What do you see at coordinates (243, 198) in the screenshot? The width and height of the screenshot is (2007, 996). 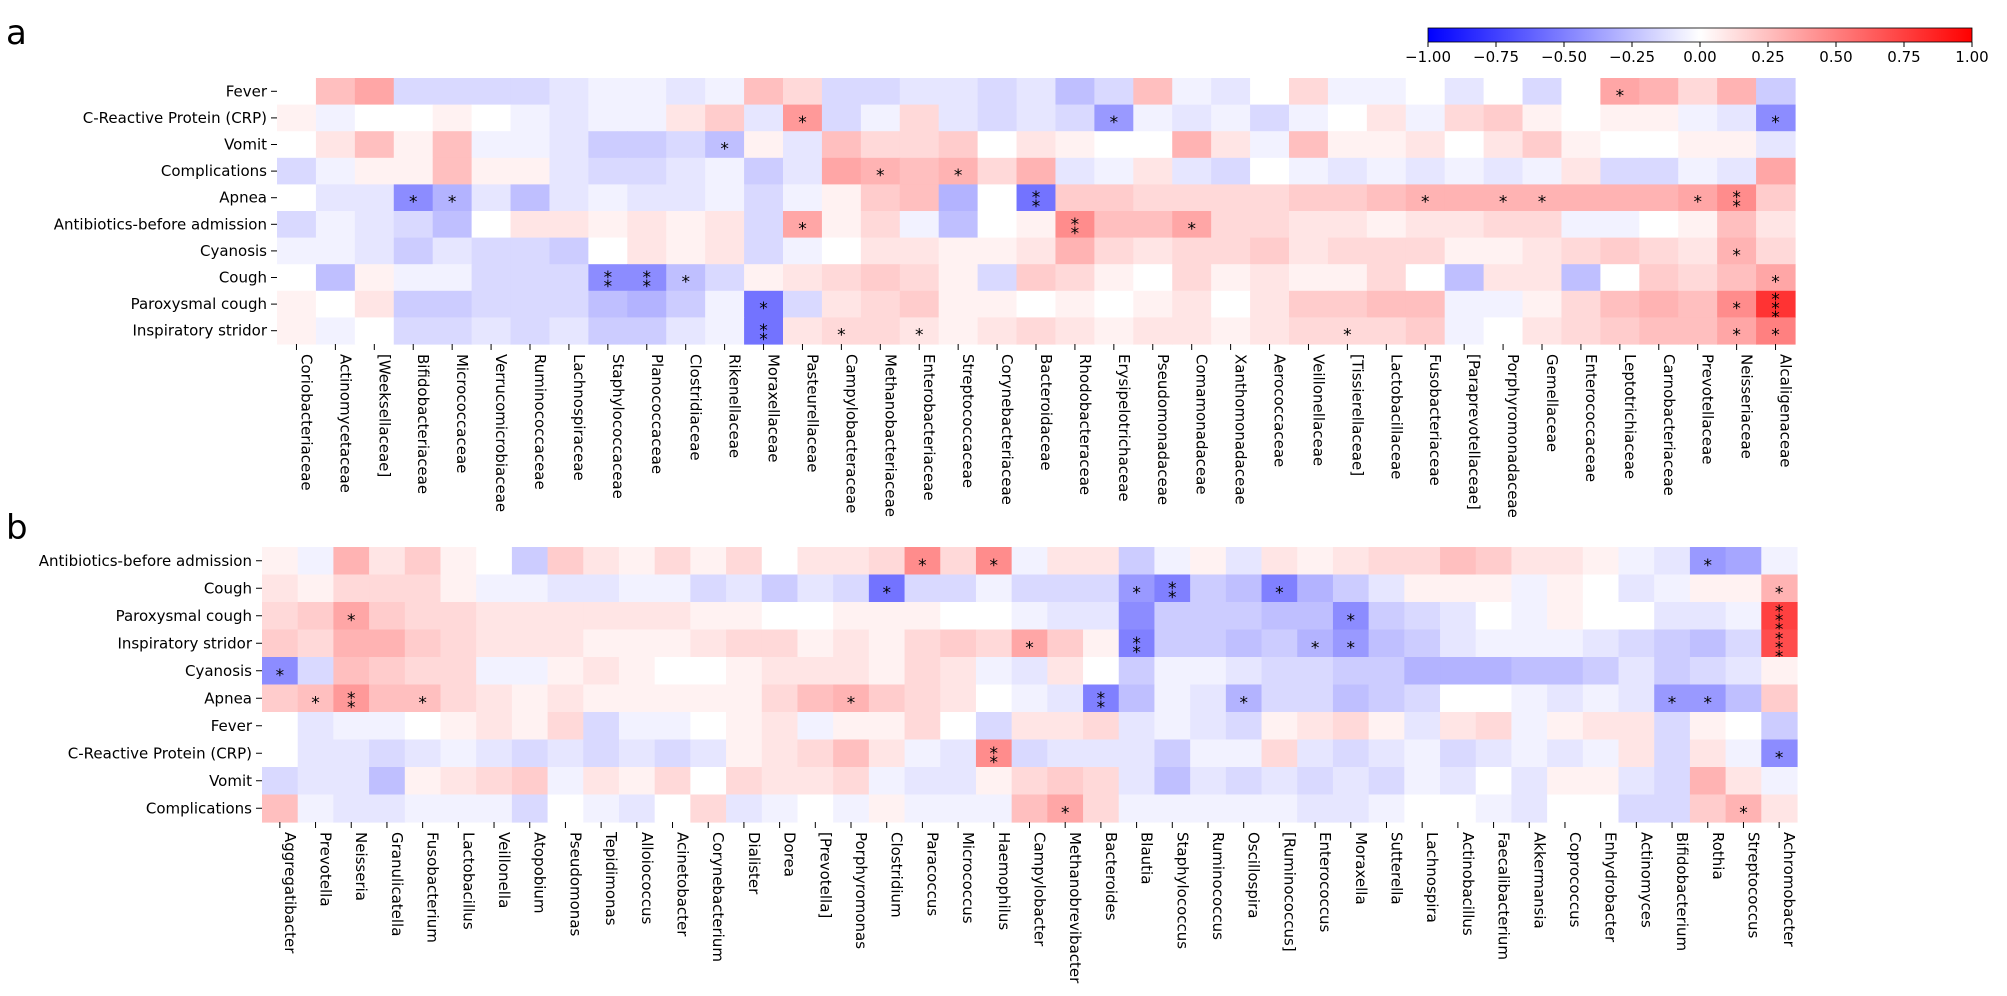 I see `row-label: Apnea` at bounding box center [243, 198].